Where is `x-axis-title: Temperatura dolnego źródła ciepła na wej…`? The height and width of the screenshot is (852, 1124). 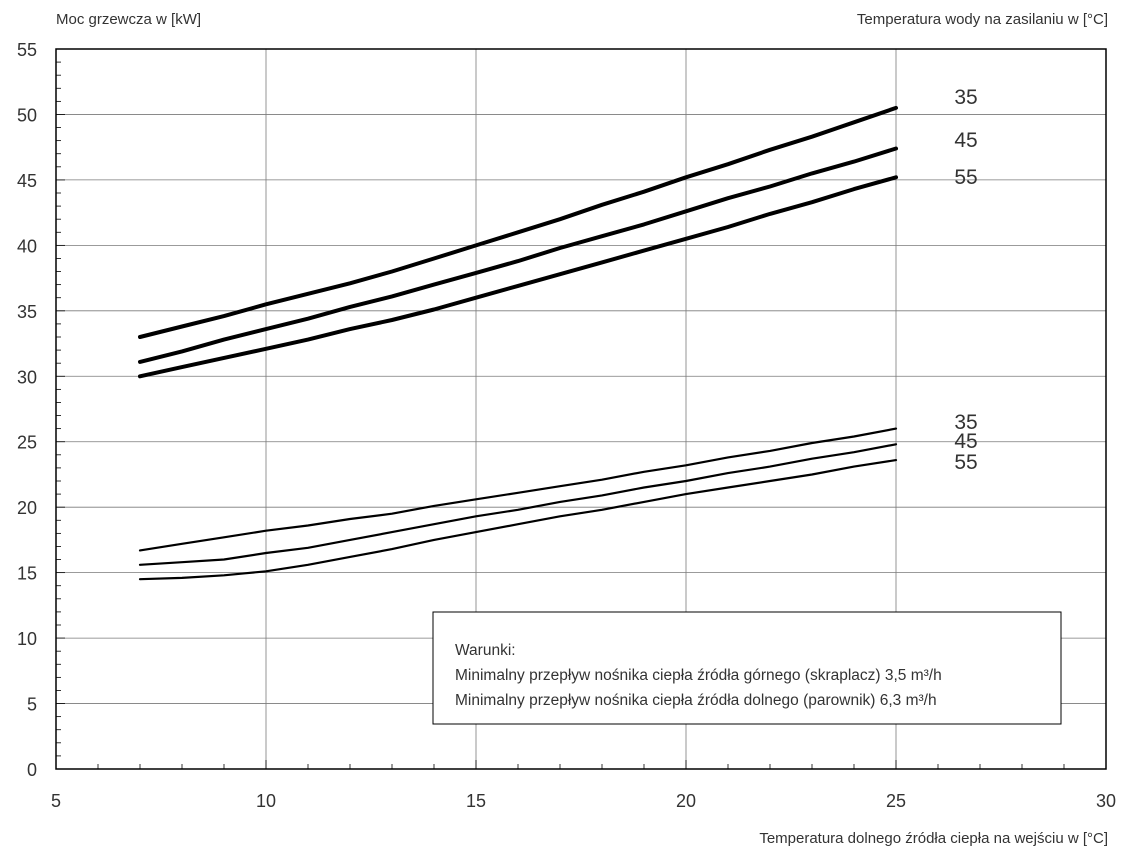
x-axis-title: Temperatura dolnego źródła ciepła na wej… is located at coordinates (933, 838).